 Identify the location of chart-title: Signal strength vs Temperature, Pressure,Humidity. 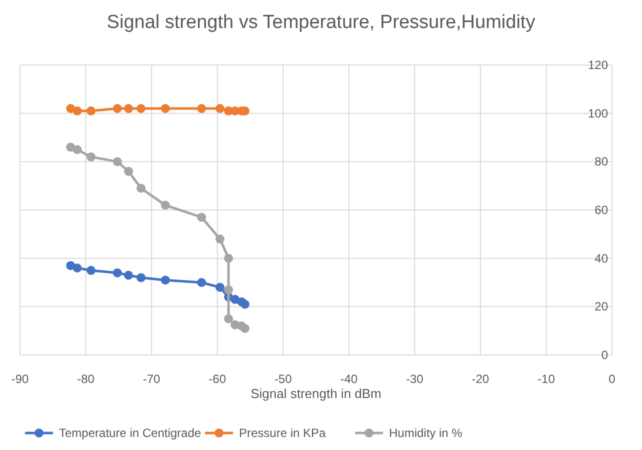
(321, 22).